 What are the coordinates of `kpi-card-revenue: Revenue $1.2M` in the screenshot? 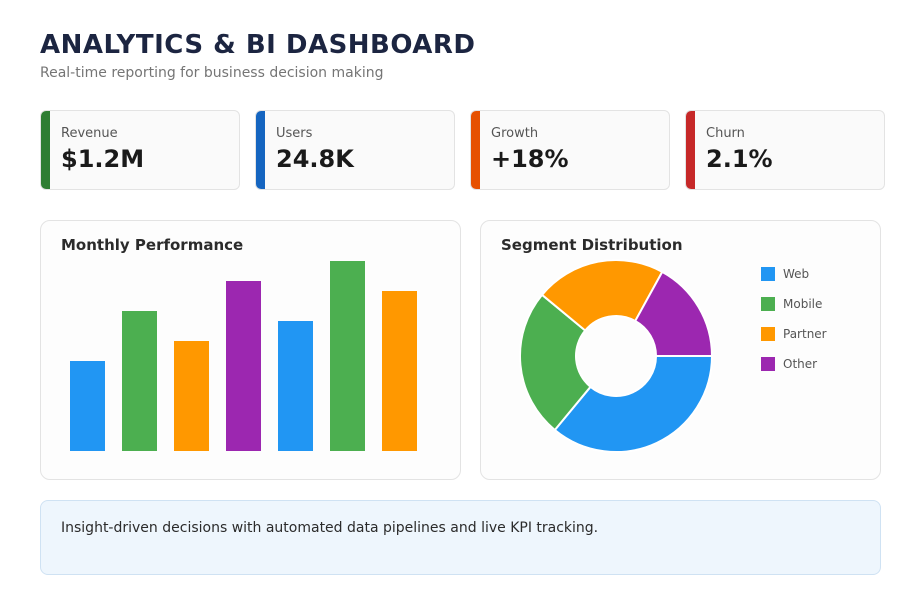 It's located at (140, 150).